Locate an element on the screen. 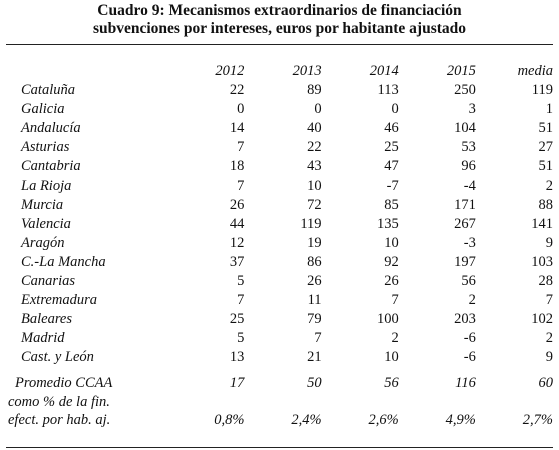  header-2014: 2014 is located at coordinates (384, 71).